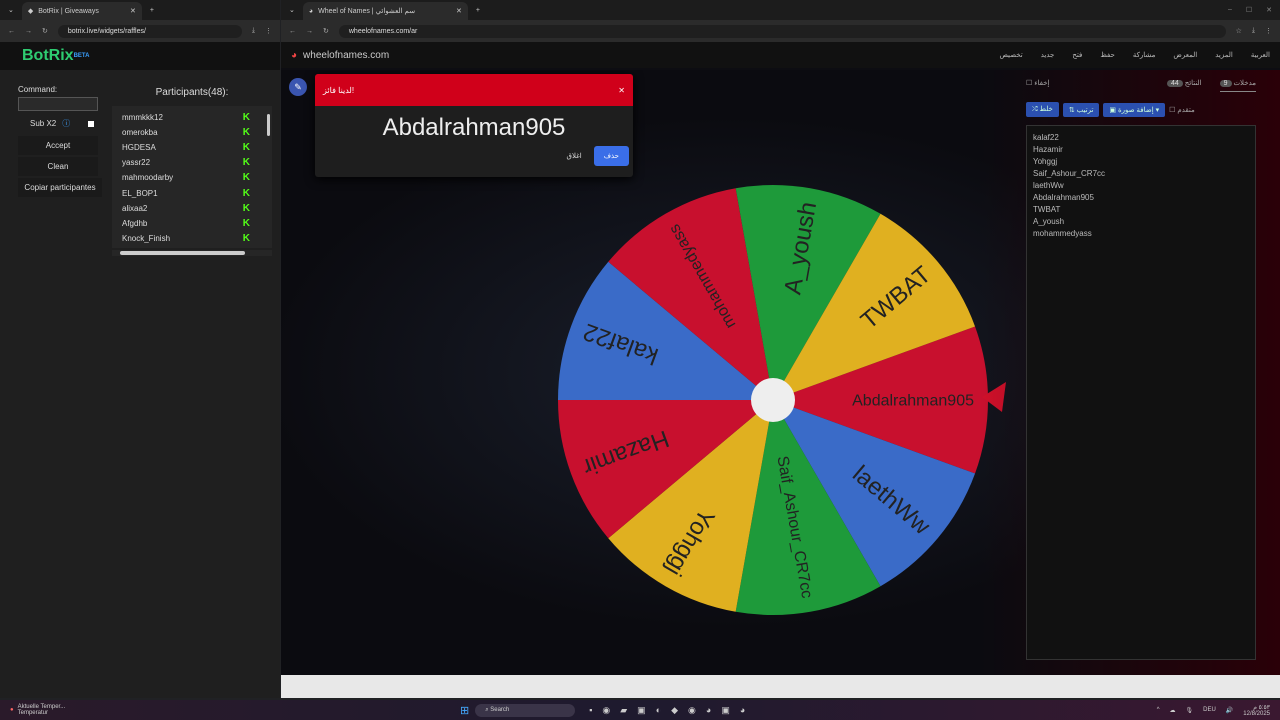 Image resolution: width=1280 pixels, height=720 pixels. I want to click on tray-chevron-icon: ^, so click(1158, 710).